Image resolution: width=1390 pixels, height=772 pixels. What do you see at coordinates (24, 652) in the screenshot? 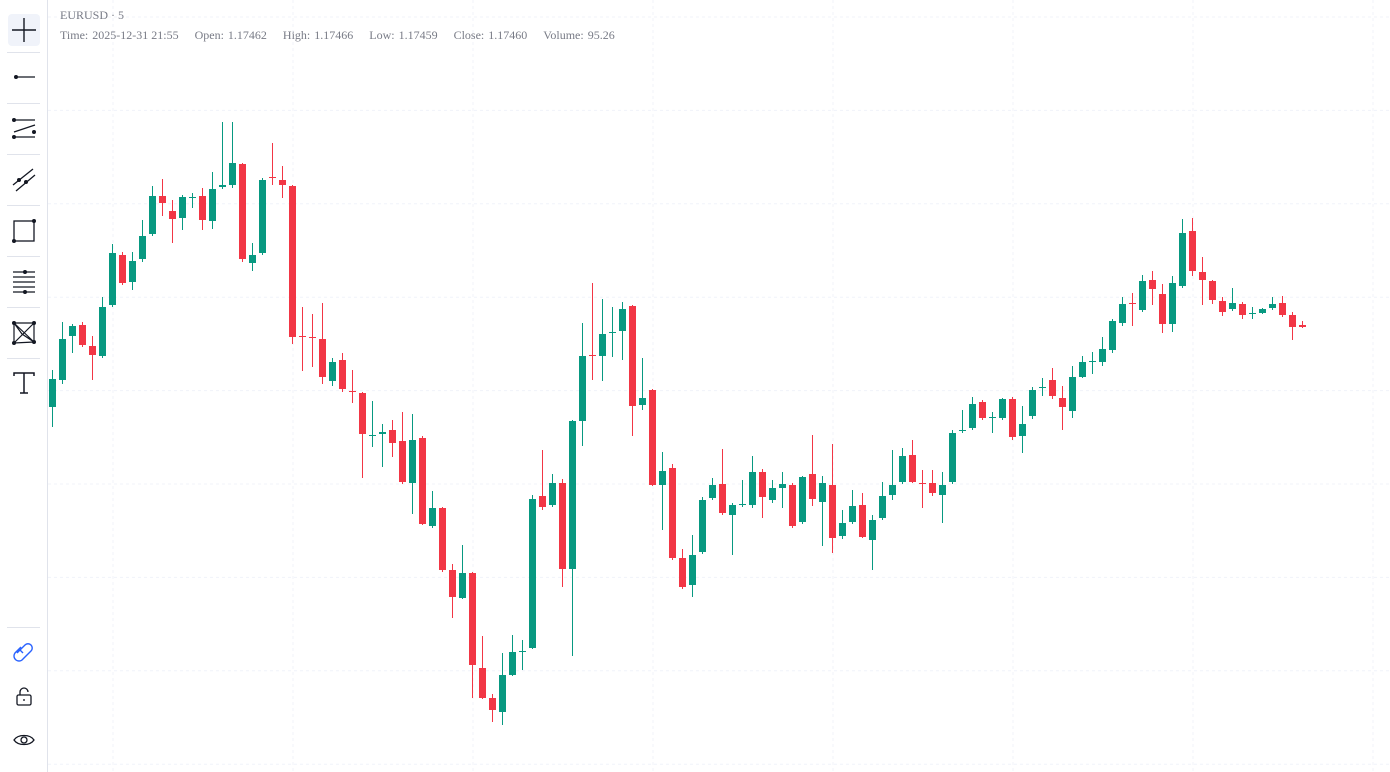
I see `magnet-tool` at bounding box center [24, 652].